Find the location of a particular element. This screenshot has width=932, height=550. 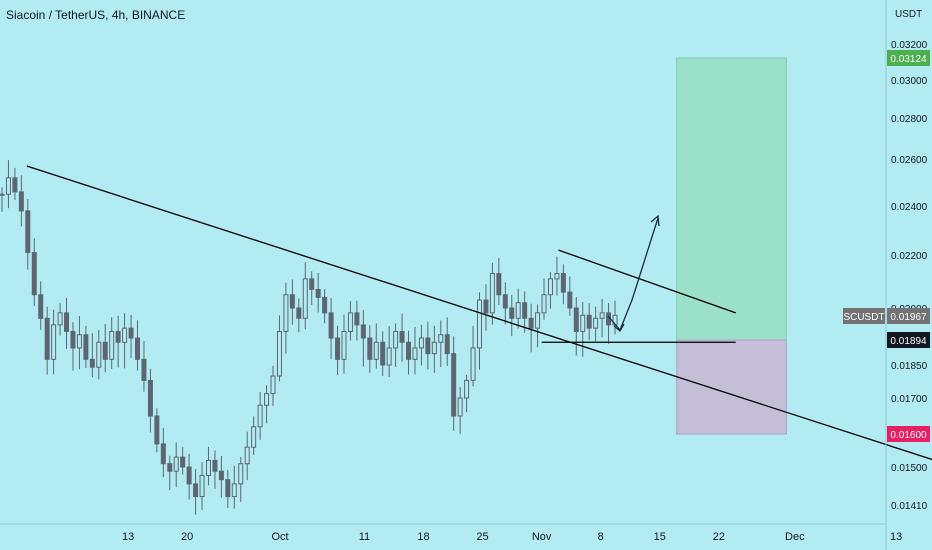

stop-badge: 0.01600 is located at coordinates (908, 434).